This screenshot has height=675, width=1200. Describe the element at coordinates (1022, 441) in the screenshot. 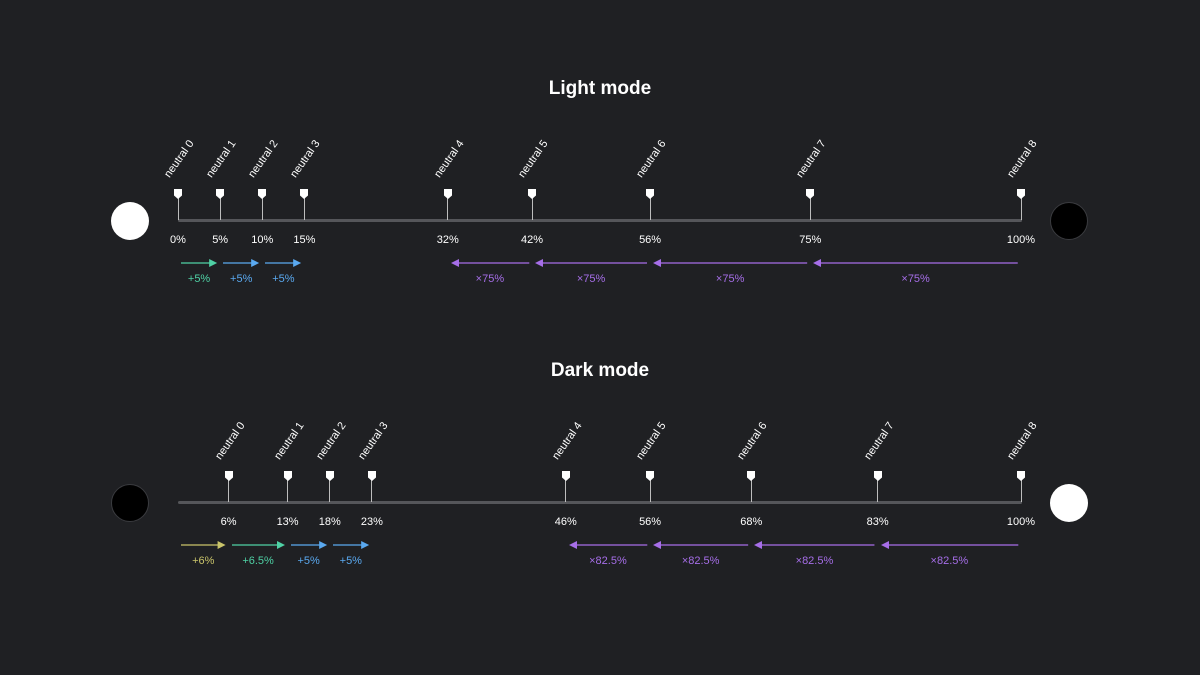

I see `marker-name-label: neutral 8` at that location.